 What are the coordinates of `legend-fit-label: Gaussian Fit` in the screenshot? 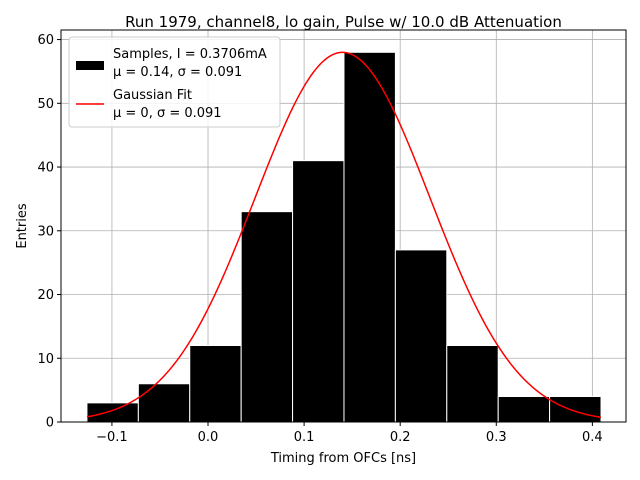 It's located at (152, 95).